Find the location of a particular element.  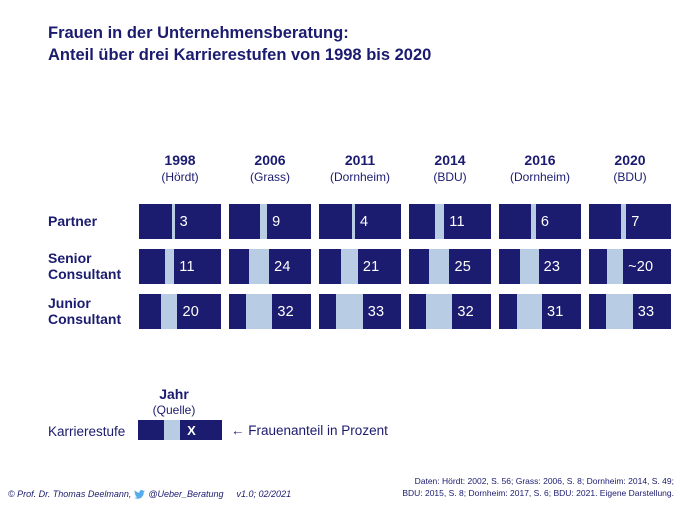

year-label: 2016 is located at coordinates (540, 160).